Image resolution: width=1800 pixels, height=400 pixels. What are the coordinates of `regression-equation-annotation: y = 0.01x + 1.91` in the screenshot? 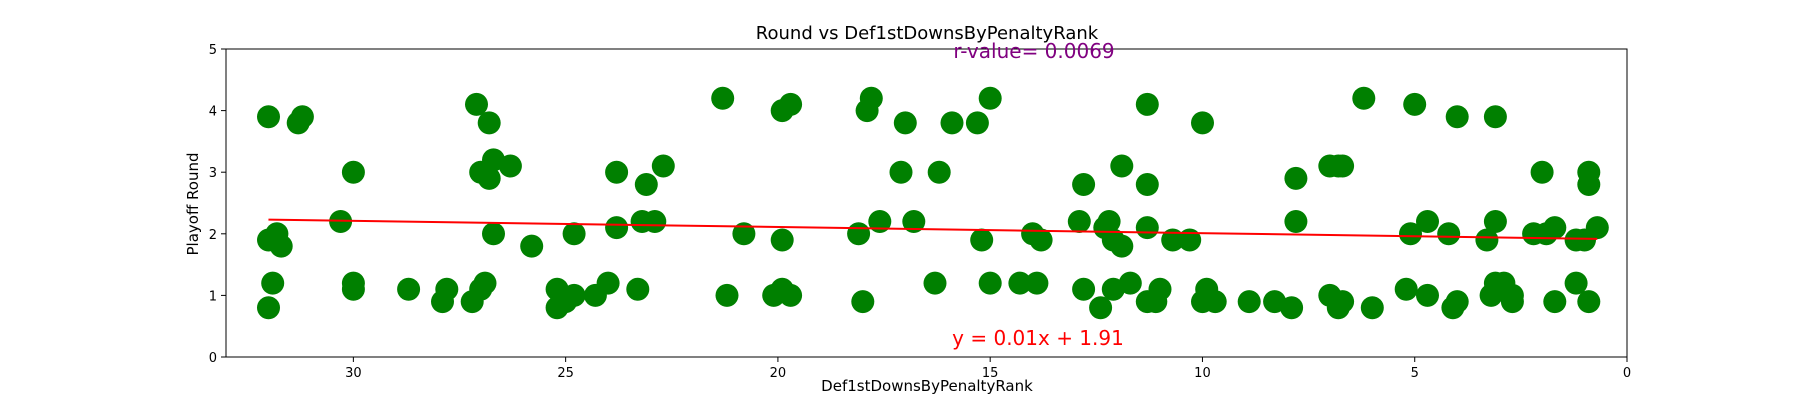 It's located at (1038, 338).